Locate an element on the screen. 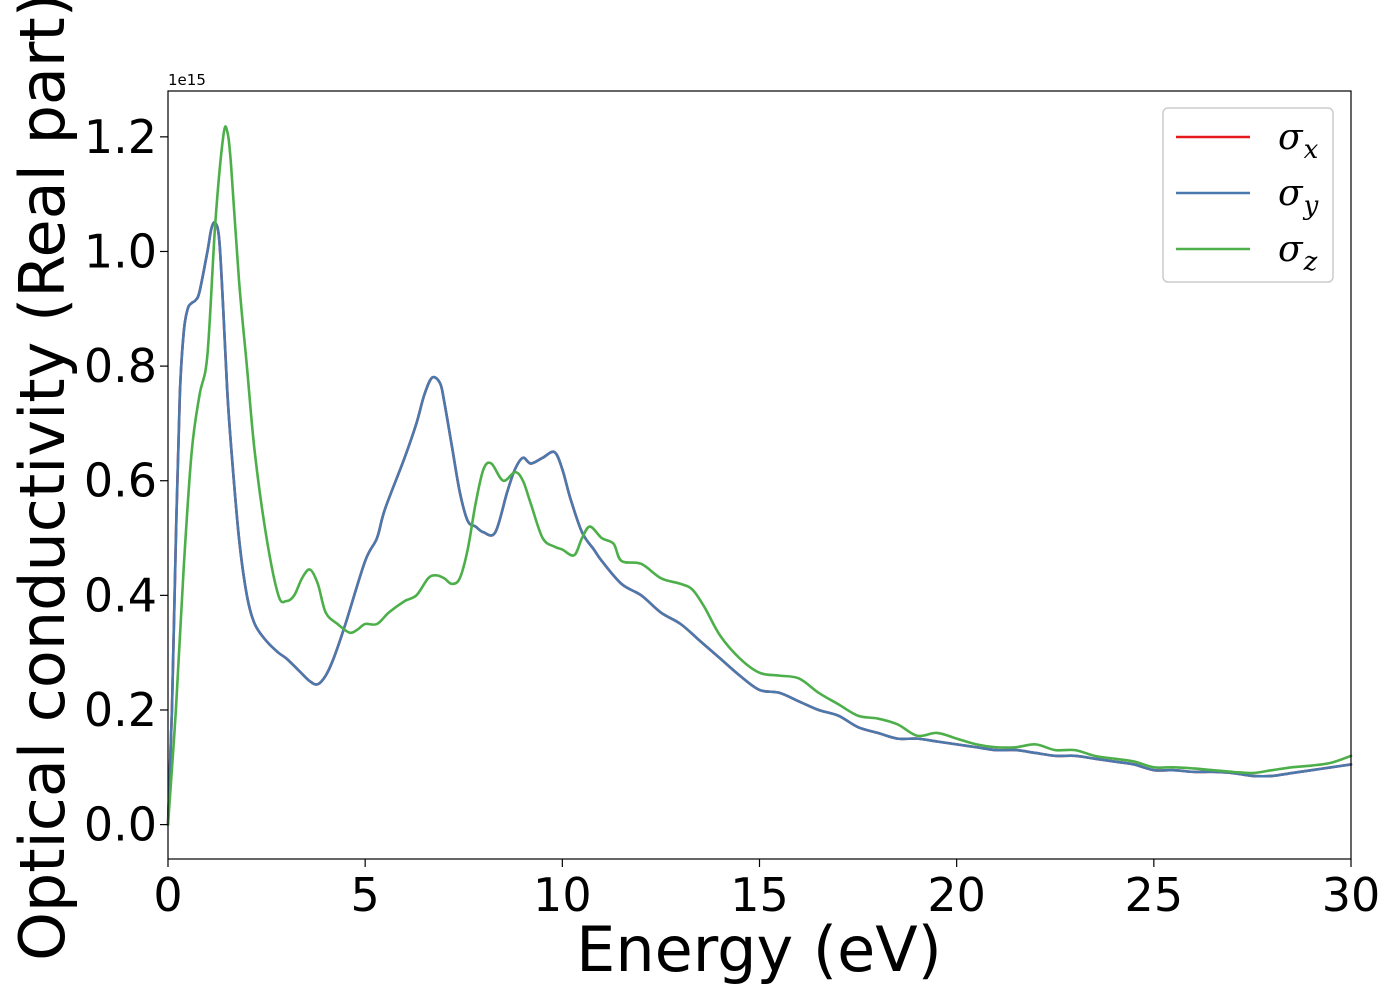 Image resolution: width=1400 pixels, height=1000 pixels. y-tick-label: 1.0 is located at coordinates (120, 251).